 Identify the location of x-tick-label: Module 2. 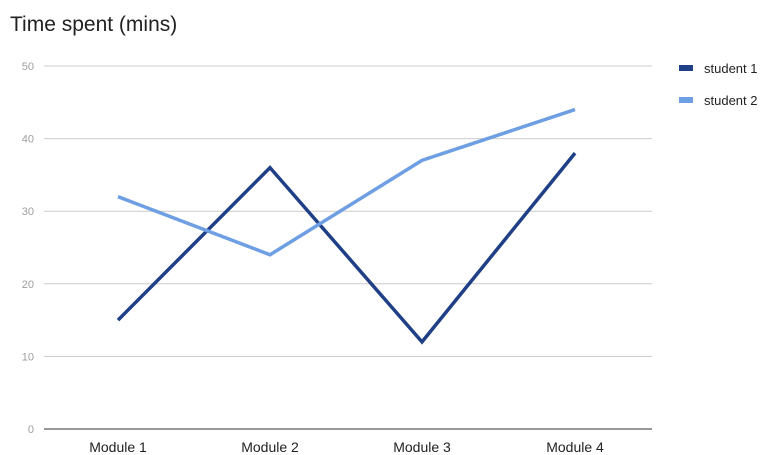
(270, 447).